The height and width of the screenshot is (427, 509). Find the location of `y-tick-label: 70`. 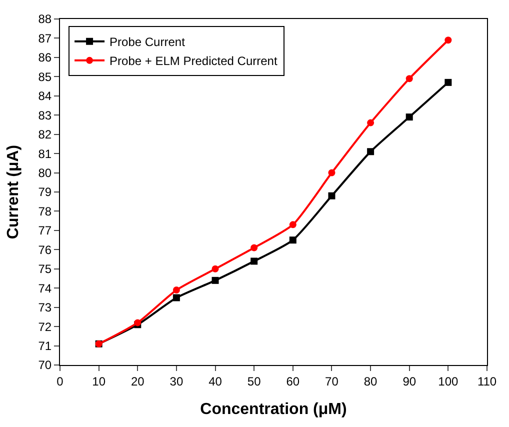

y-tick-label: 70 is located at coordinates (45, 365).